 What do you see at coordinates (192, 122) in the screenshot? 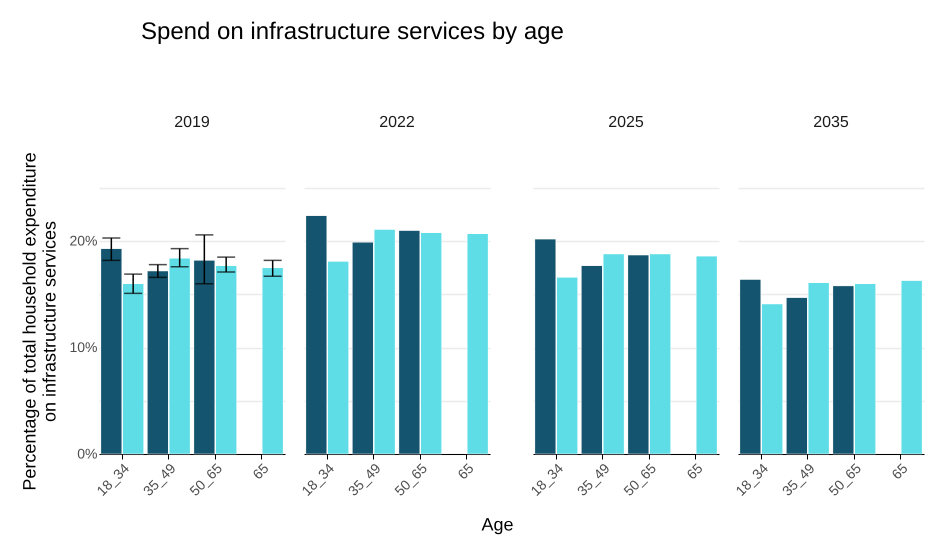
I see `chart-subtitle: 2019` at bounding box center [192, 122].